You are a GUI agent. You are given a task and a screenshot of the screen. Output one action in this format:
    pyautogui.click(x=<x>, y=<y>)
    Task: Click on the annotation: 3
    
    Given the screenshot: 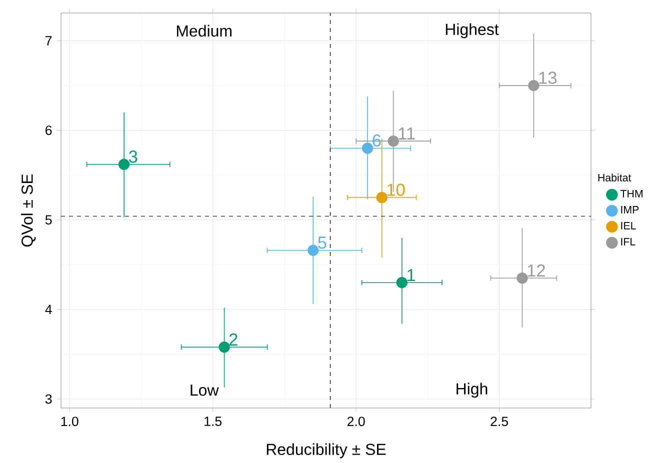 What is the action you would take?
    pyautogui.click(x=133, y=156)
    